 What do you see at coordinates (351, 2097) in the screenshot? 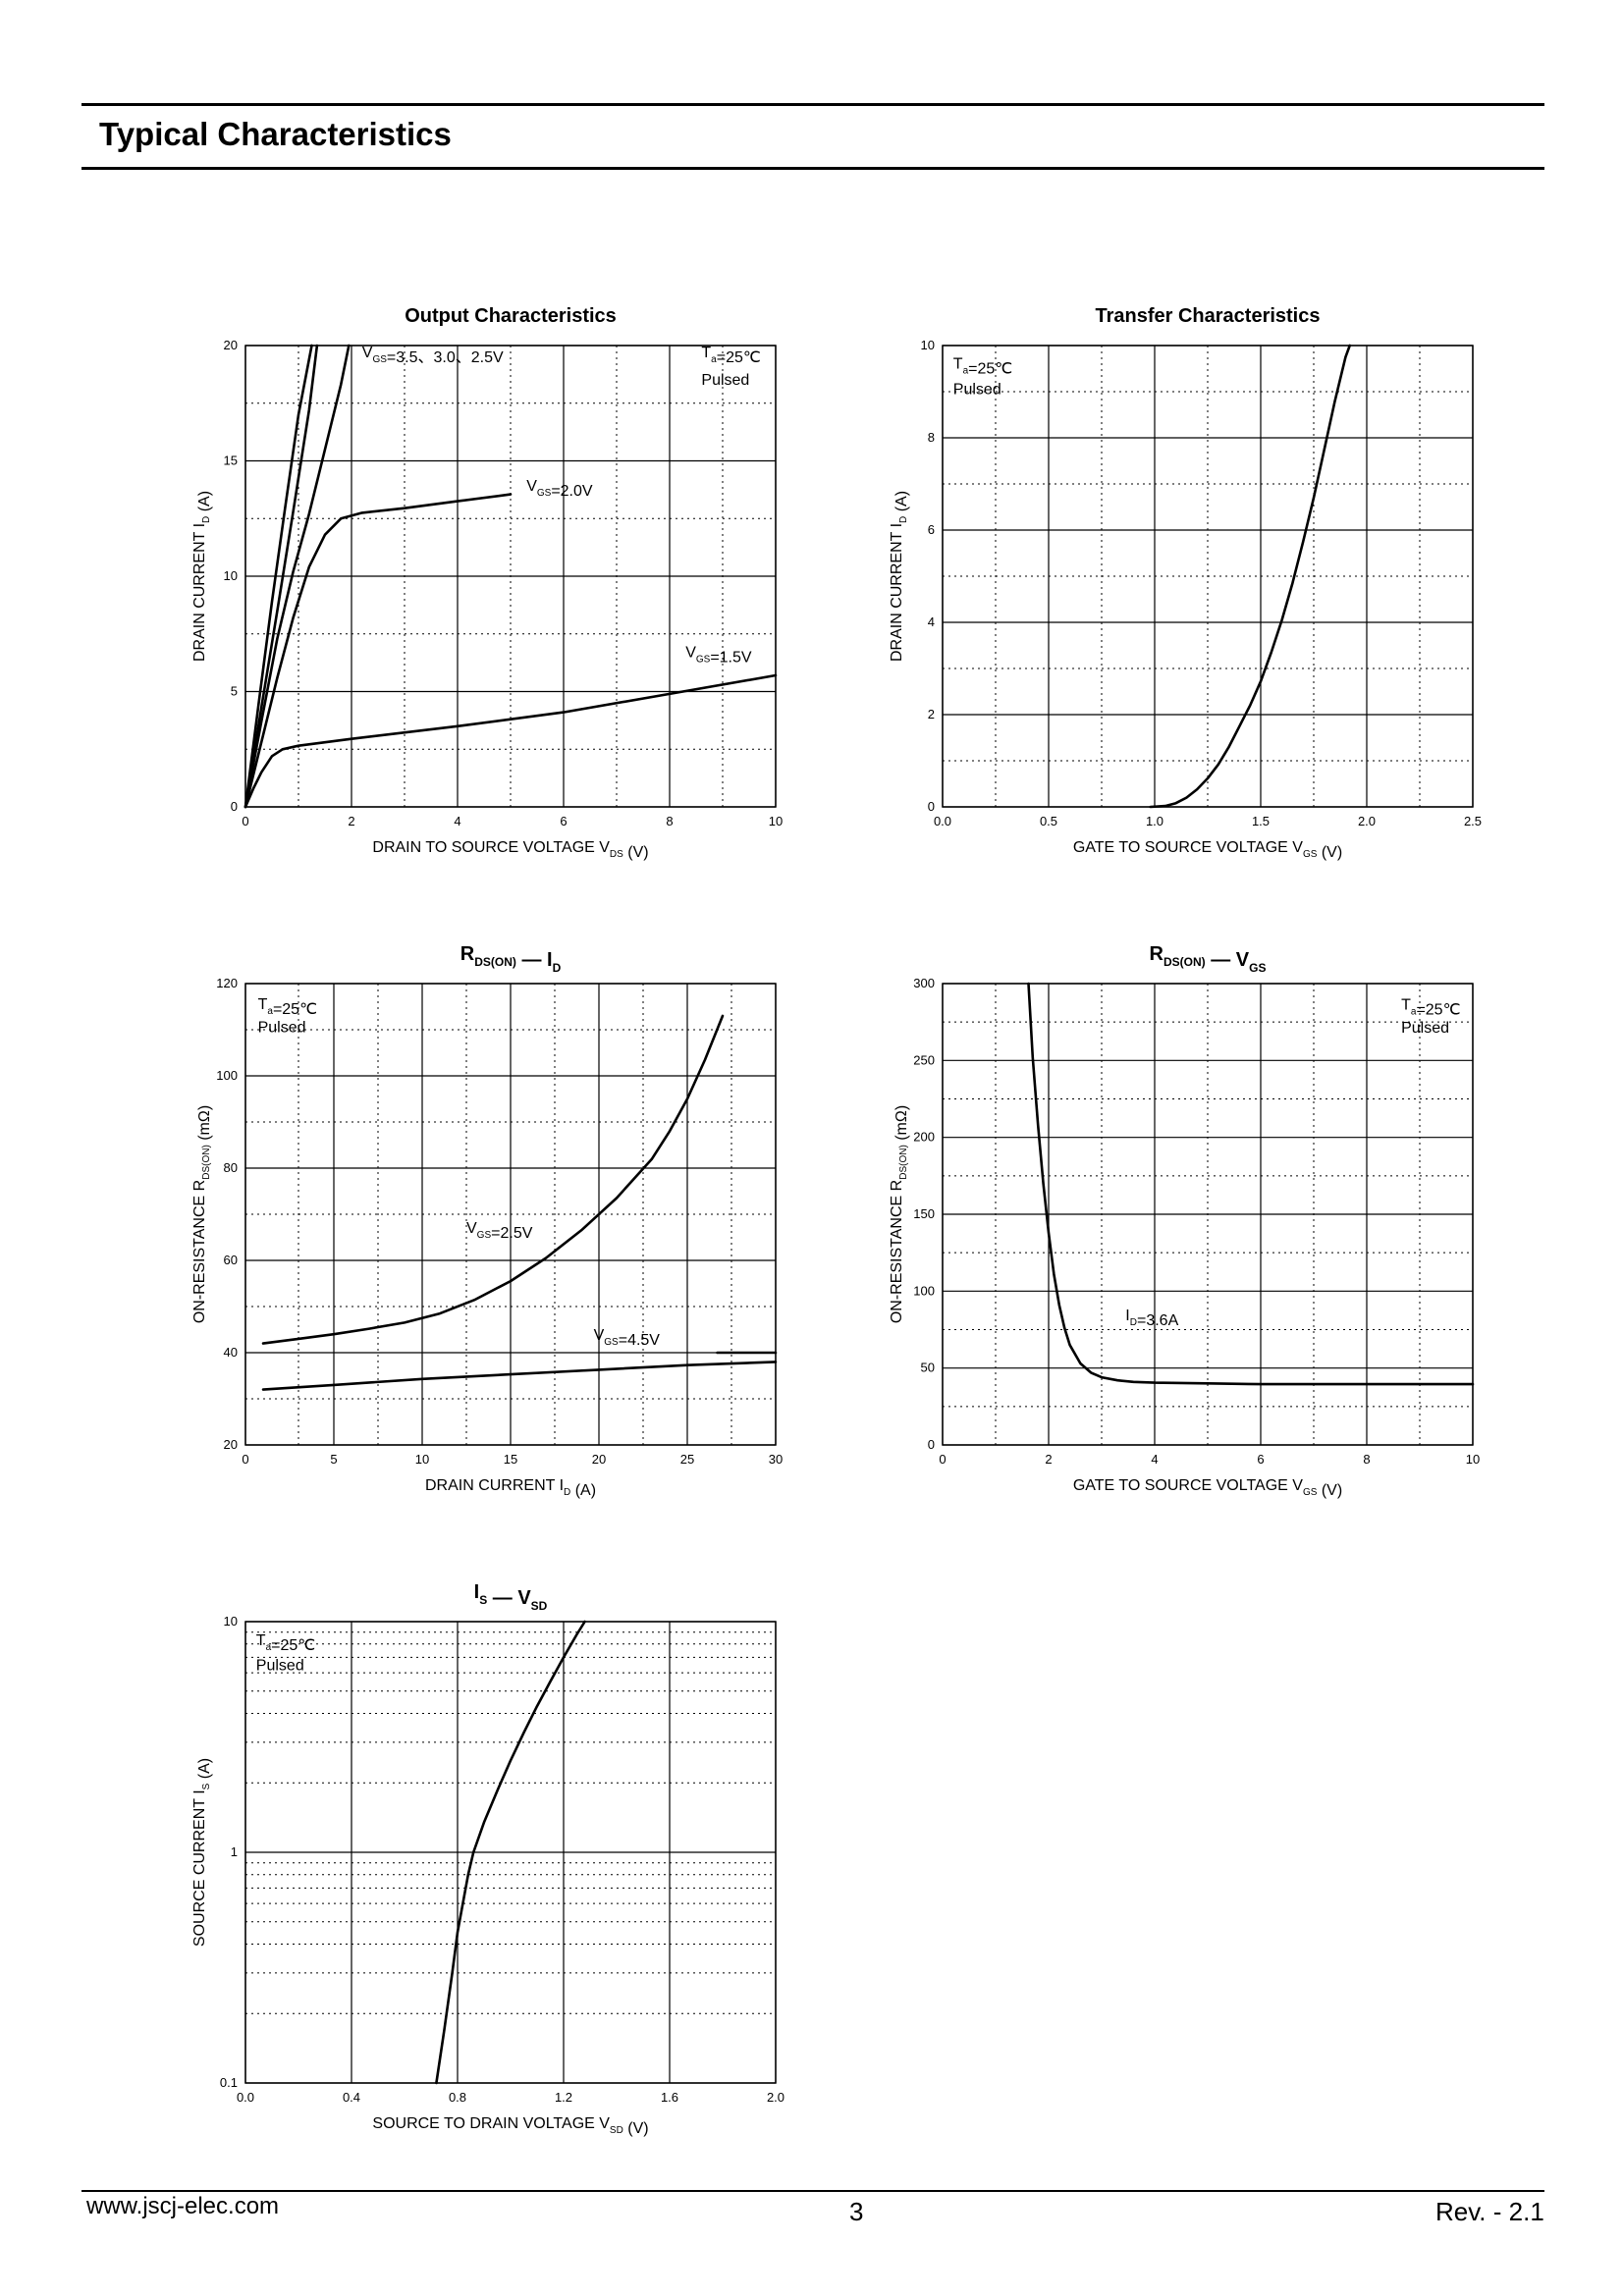
I see `x-tick-label: 0.4` at bounding box center [351, 2097].